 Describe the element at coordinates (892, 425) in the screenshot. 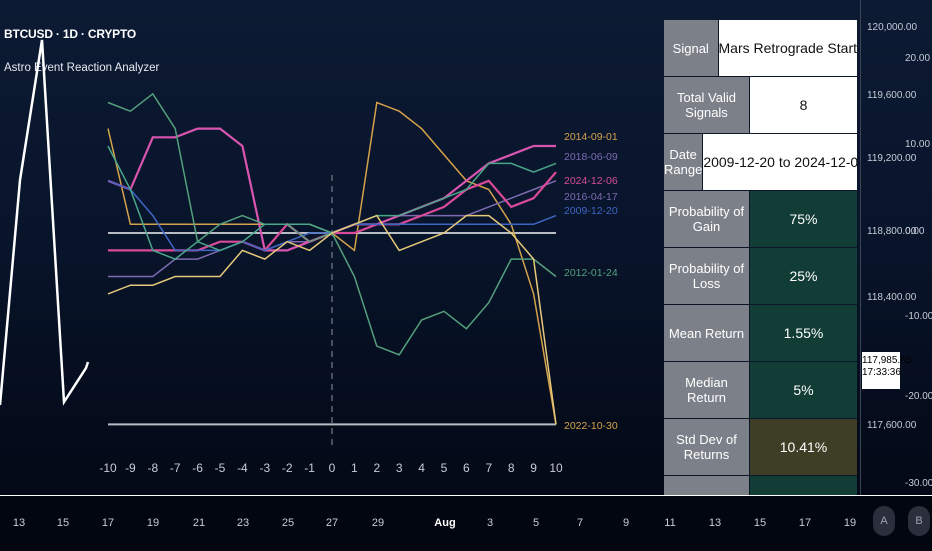

I see `price-scale-label: 117,600.00` at that location.